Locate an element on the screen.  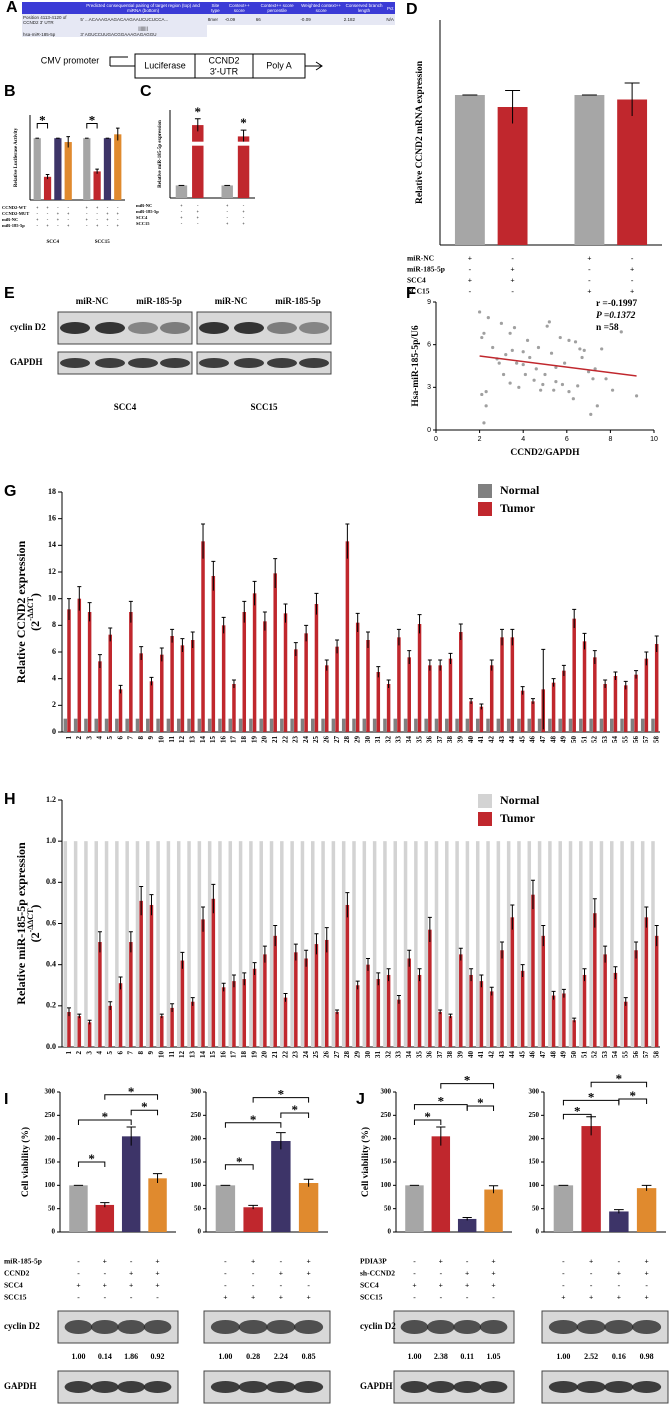
x-tick-label: 5 is located at coordinates (110, 738).